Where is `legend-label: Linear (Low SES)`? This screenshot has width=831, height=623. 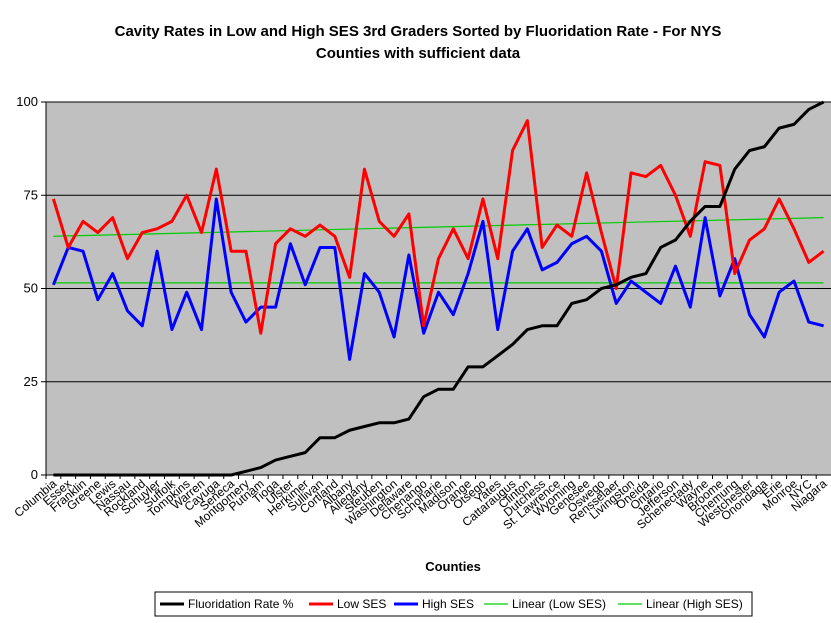
legend-label: Linear (Low SES) is located at coordinates (559, 604).